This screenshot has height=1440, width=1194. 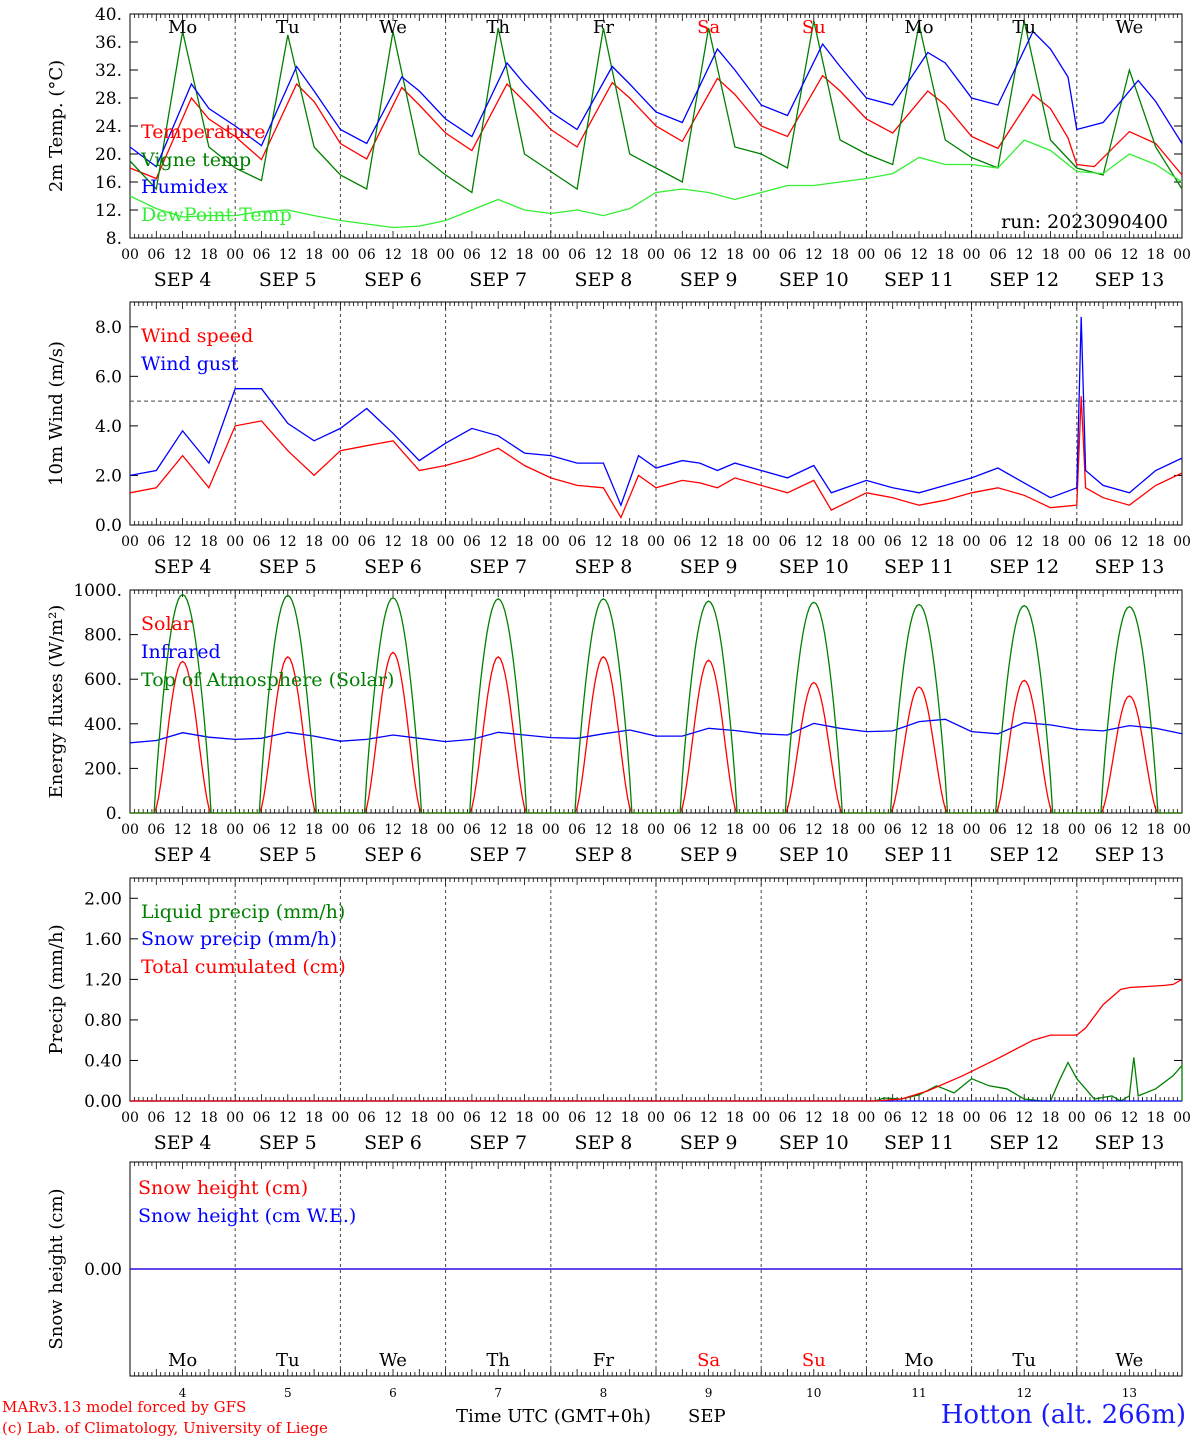 I want to click on weekday-label: Tu, so click(x=1024, y=1360).